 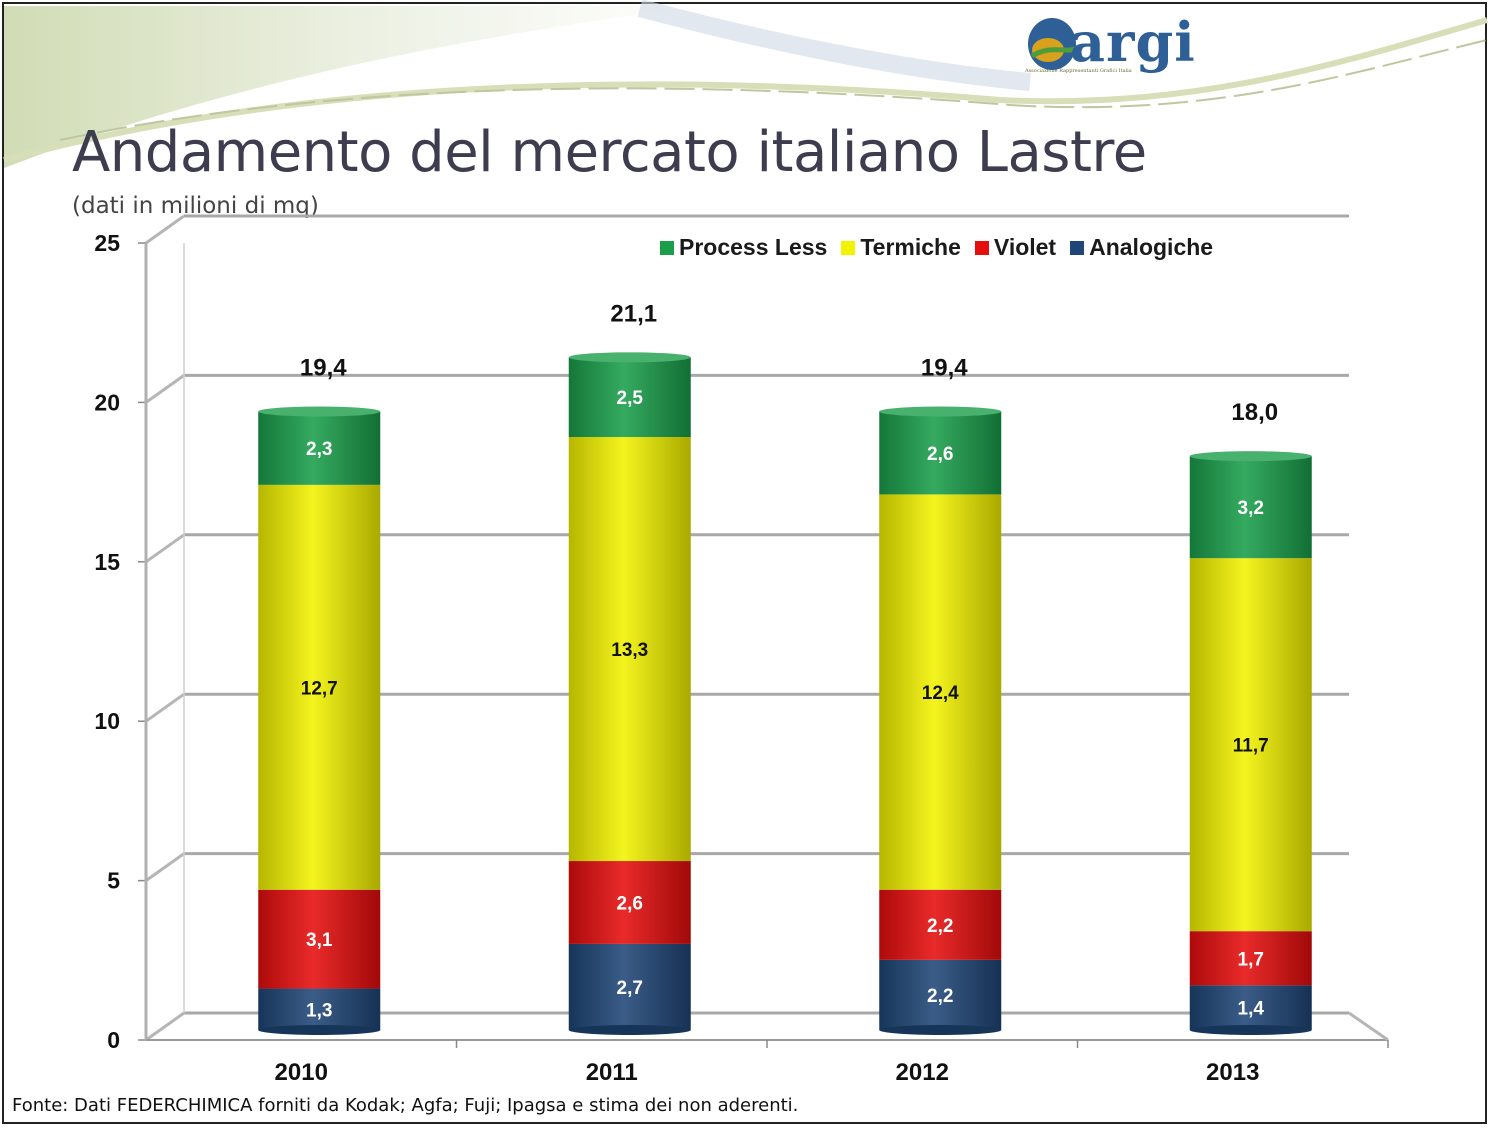 I want to click on bar-value-label: 11,7, so click(x=1251, y=746).